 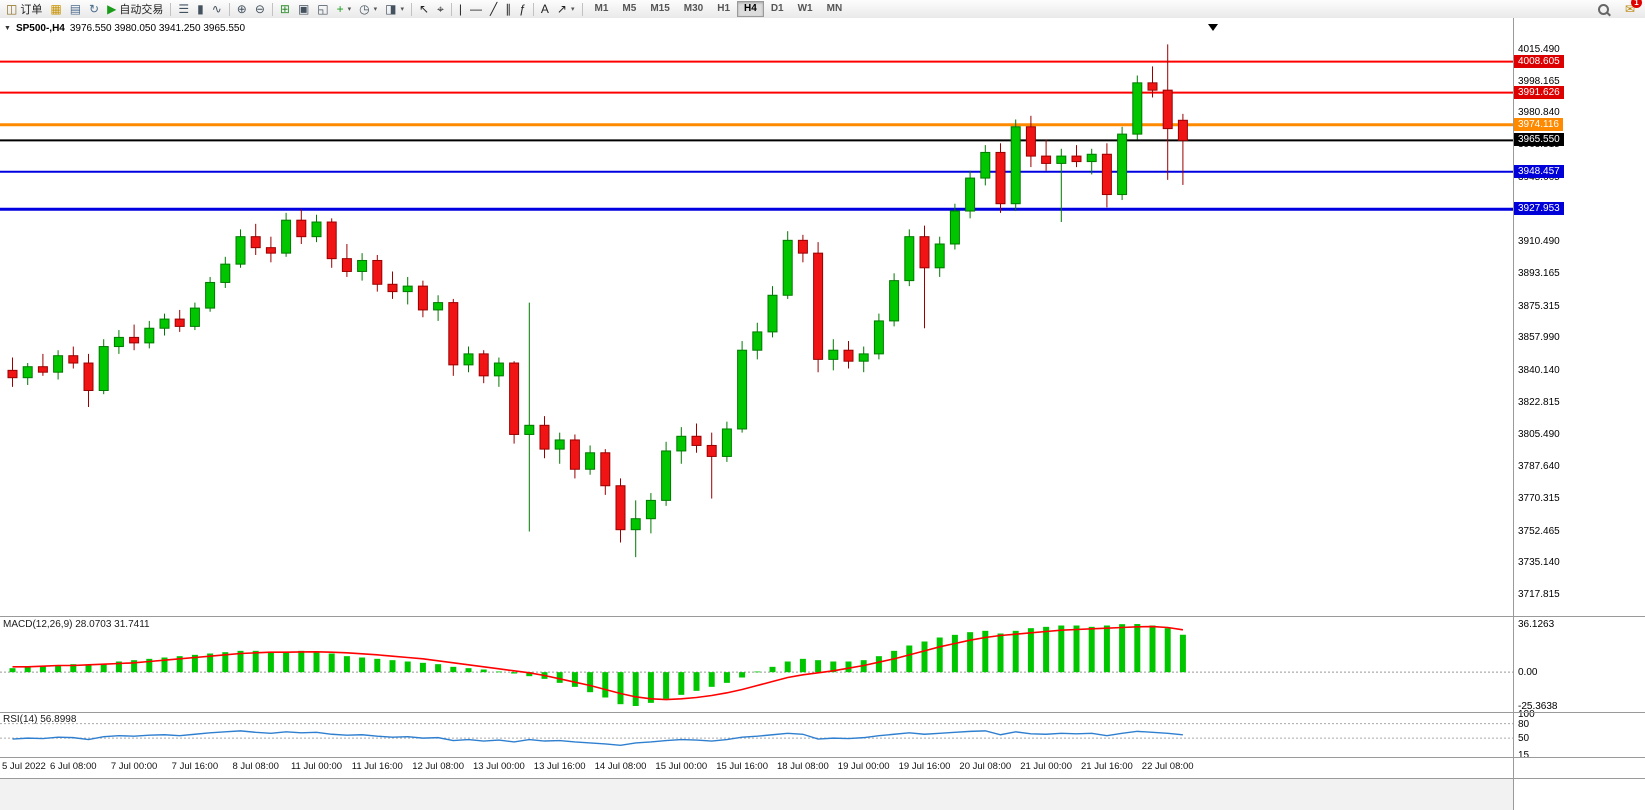 What do you see at coordinates (499, 766) in the screenshot?
I see `time-axis-label: 13 Jul 00:00` at bounding box center [499, 766].